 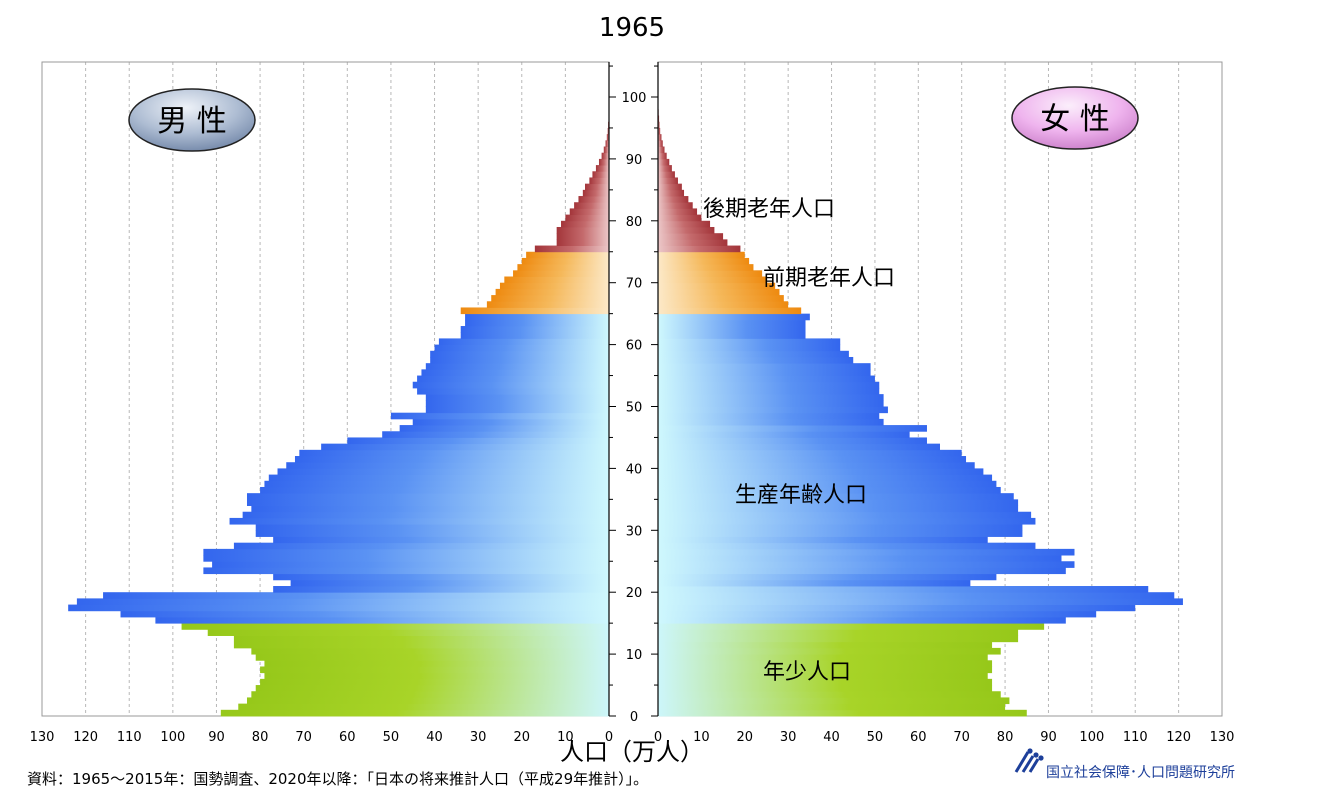 What do you see at coordinates (961, 737) in the screenshot?
I see `x-tick-label-female: 70` at bounding box center [961, 737].